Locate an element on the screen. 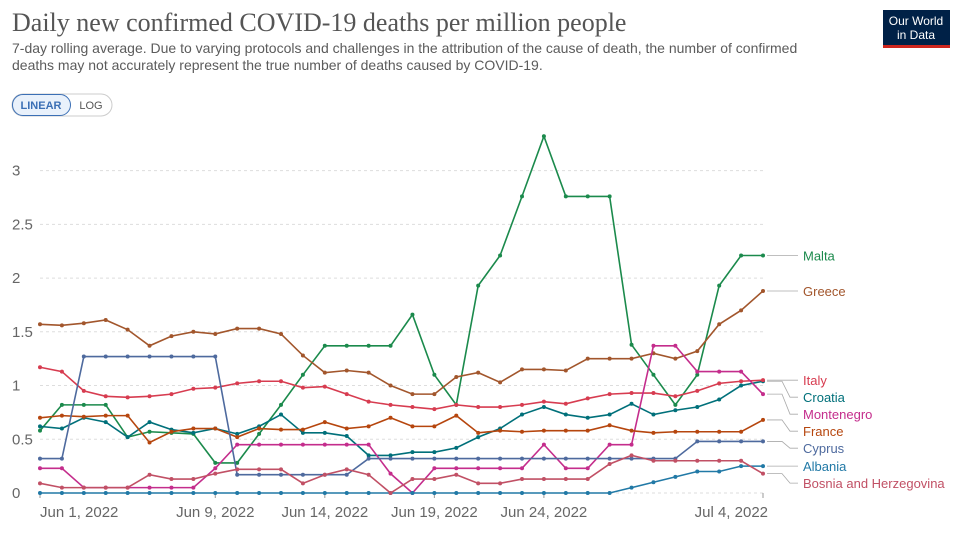 The image size is (960, 534). legend-label: Bosnia and Herzegovina is located at coordinates (874, 483).